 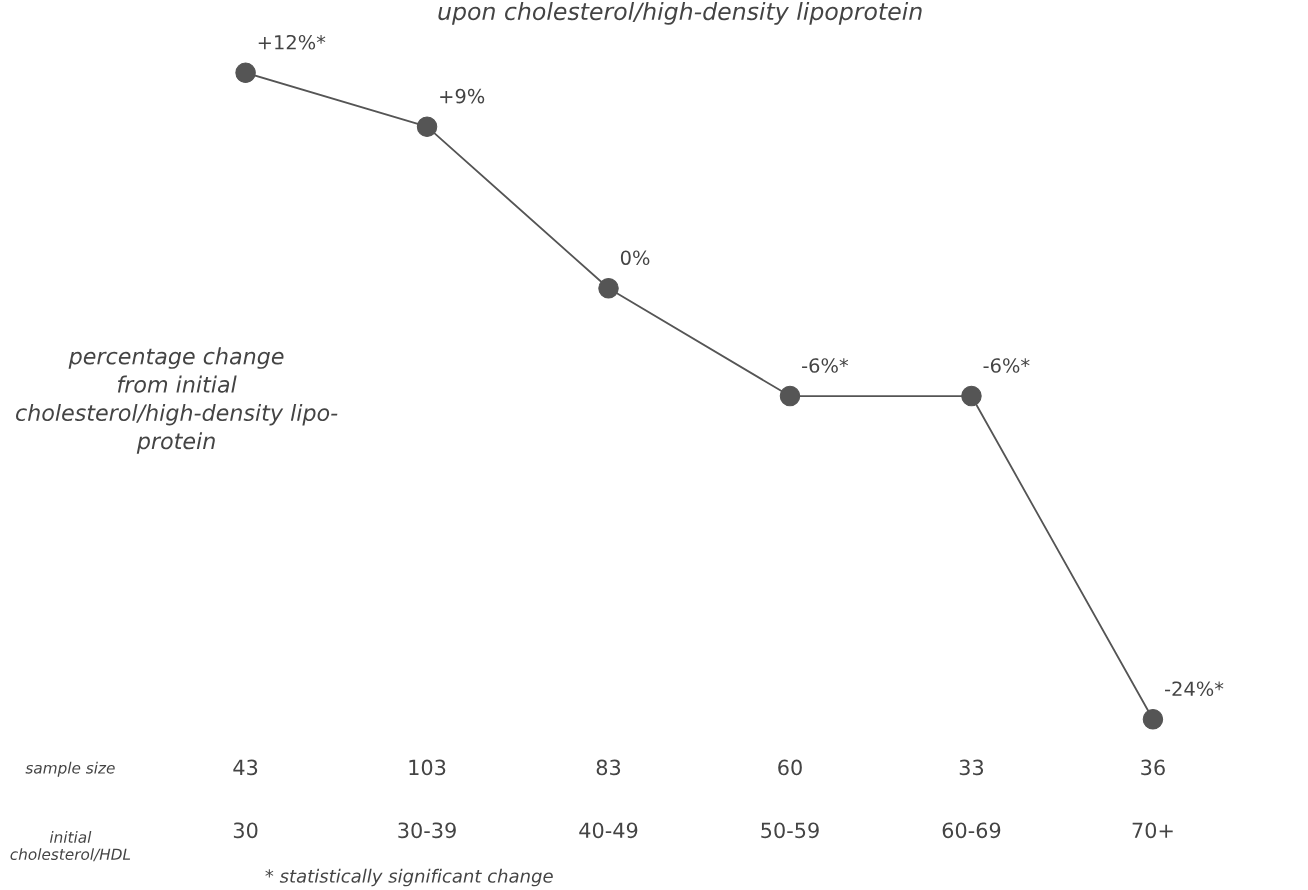 I want to click on text: sample size, so click(x=70, y=769).